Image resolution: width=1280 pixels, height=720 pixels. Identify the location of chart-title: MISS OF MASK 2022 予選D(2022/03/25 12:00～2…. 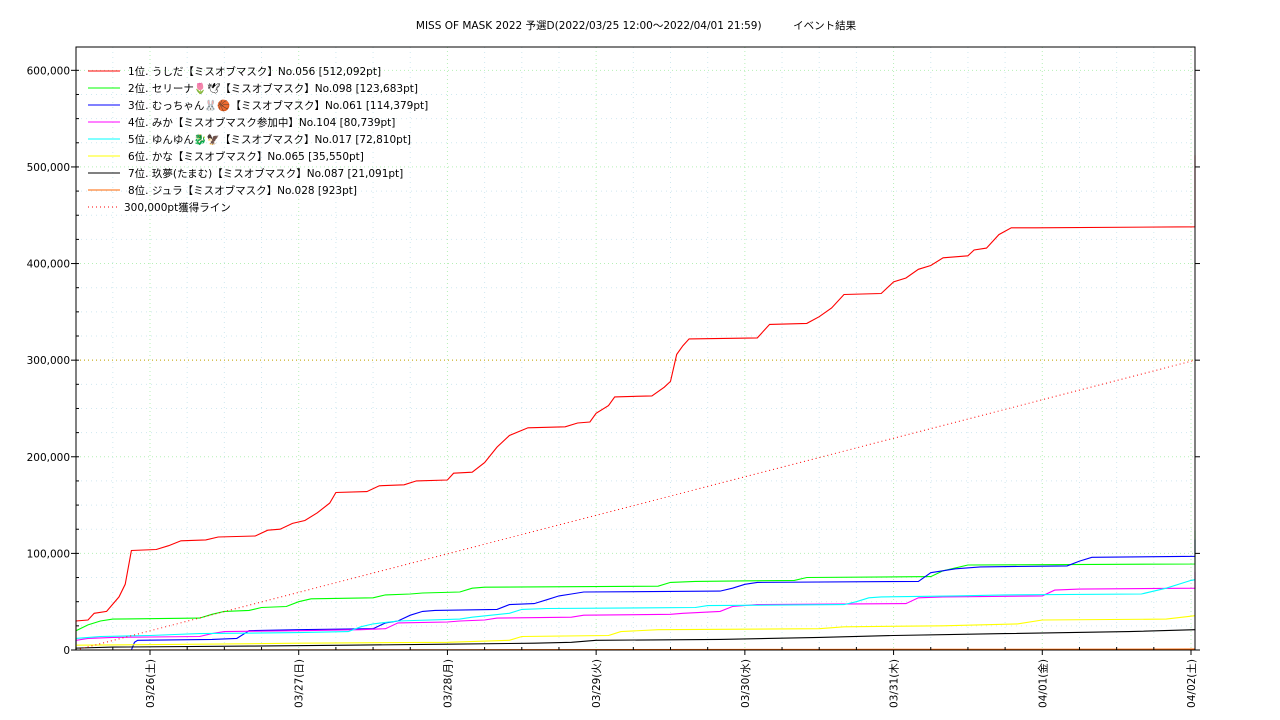
(636, 26).